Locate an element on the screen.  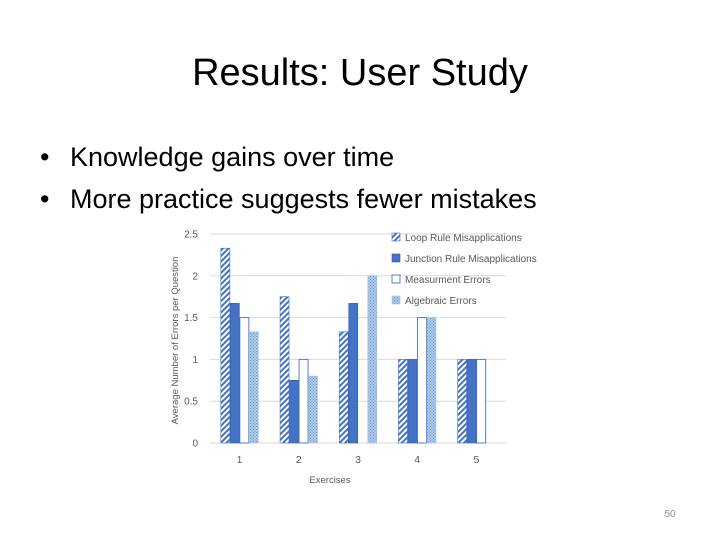
legend-label: Algebraic Errors is located at coordinates (441, 301).